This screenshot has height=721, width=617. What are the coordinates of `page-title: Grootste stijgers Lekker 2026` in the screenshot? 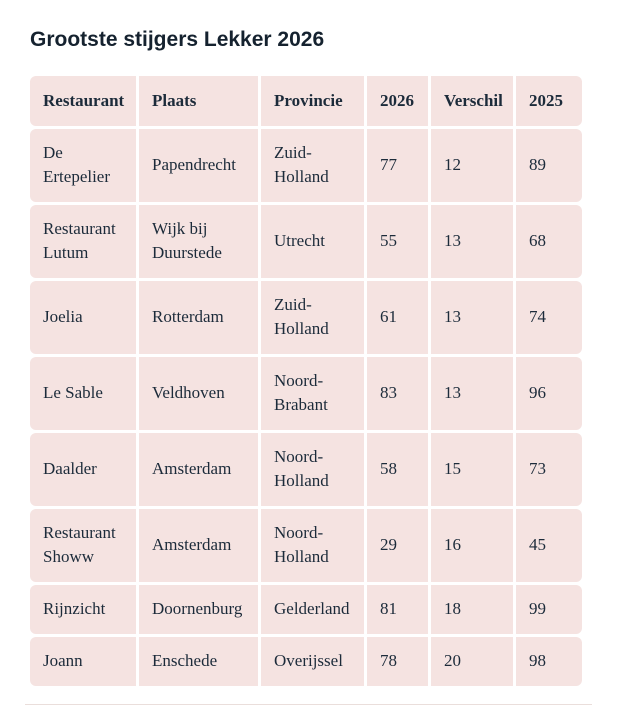 It's located at (177, 39).